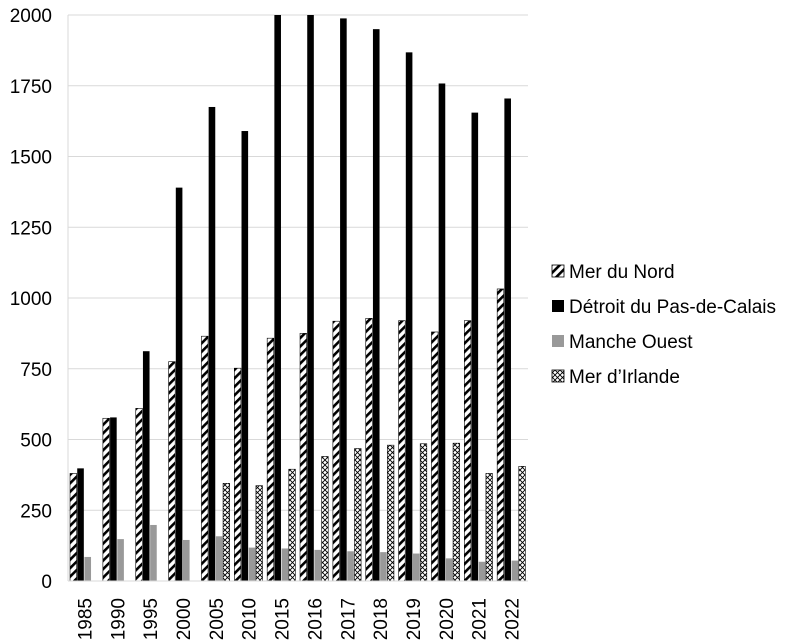 This screenshot has height=642, width=794. Describe the element at coordinates (348, 619) in the screenshot. I see `x-tick-label: 2017` at that location.